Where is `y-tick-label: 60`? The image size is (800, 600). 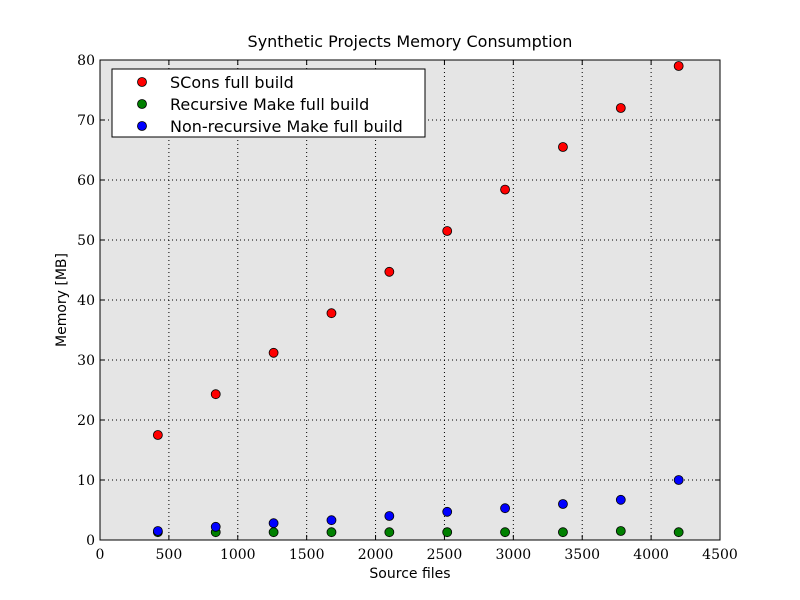
y-tick-label: 60 is located at coordinates (86, 181).